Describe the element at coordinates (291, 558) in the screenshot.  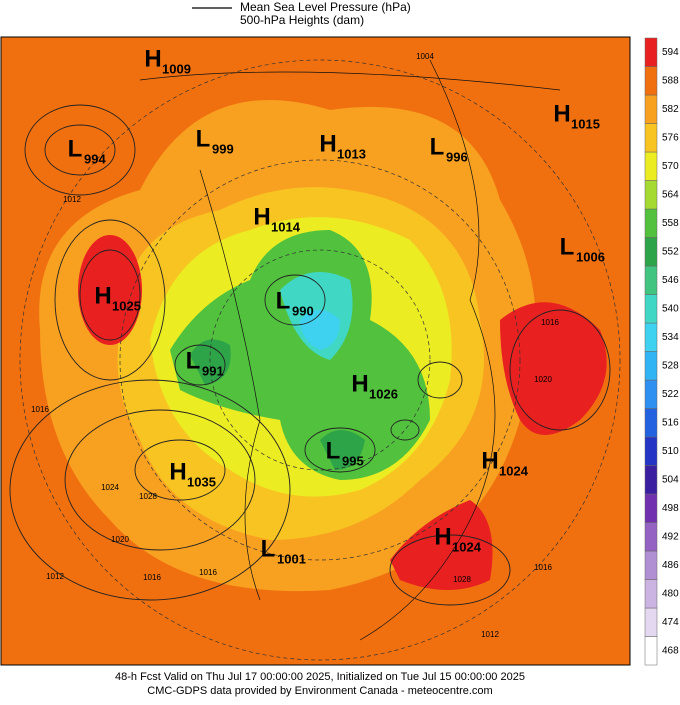
I see `pressure-center-value: 1001` at that location.